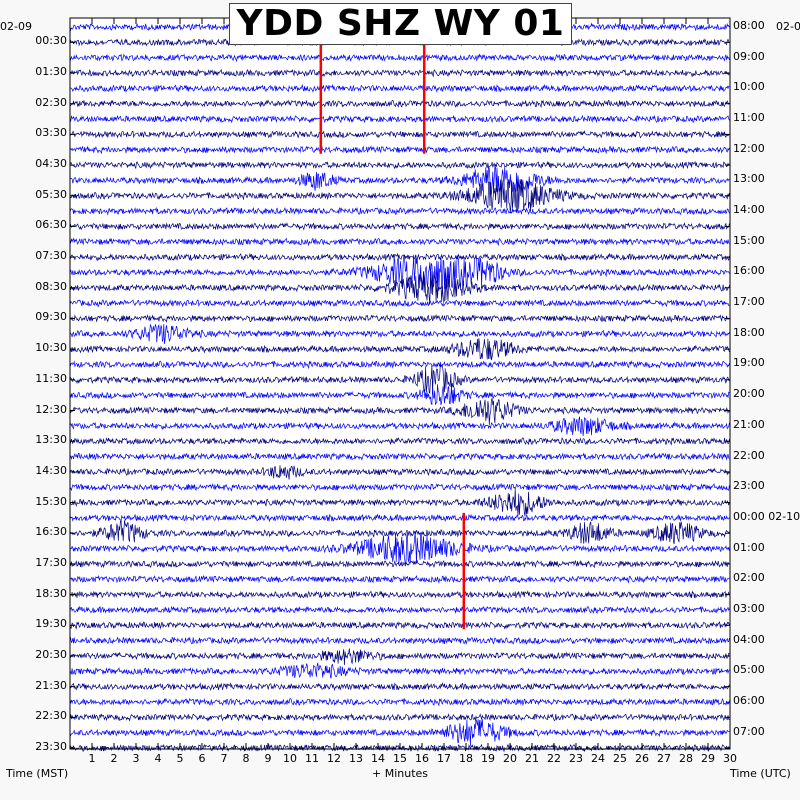  I want to click on right-time-tick-label: 09:00, so click(749, 56).